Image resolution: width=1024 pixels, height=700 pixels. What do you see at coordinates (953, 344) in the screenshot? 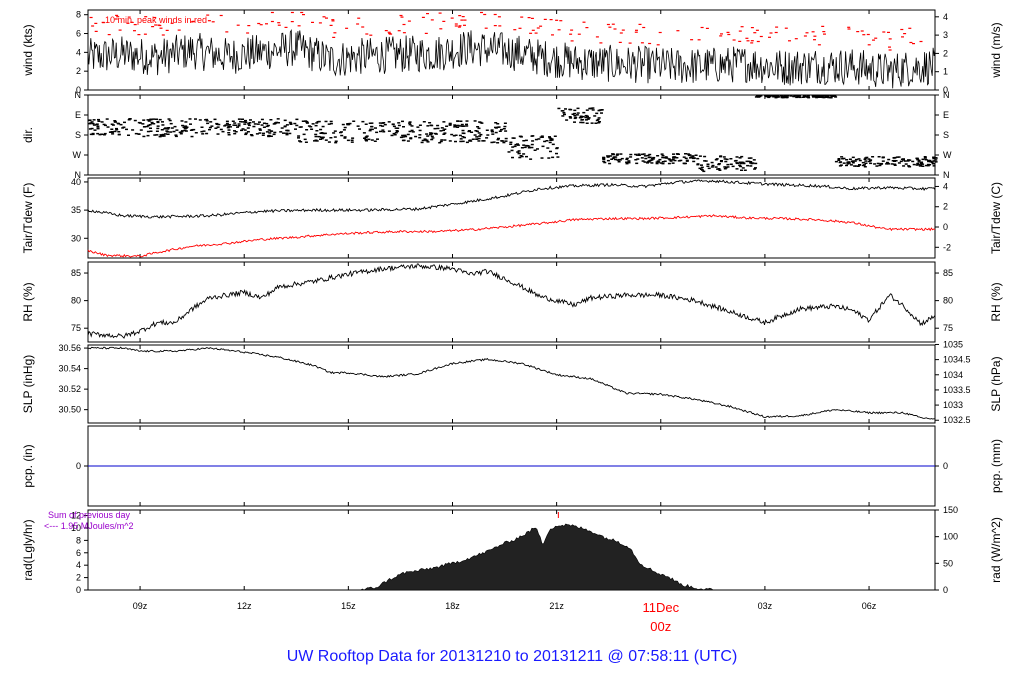
I see `y2-tick-label: 1035` at bounding box center [953, 344].